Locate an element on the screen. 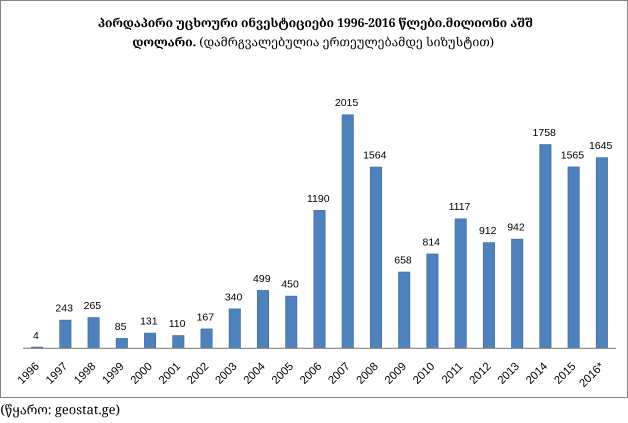 The width and height of the screenshot is (628, 423). svg-text: 1564 is located at coordinates (375, 155).